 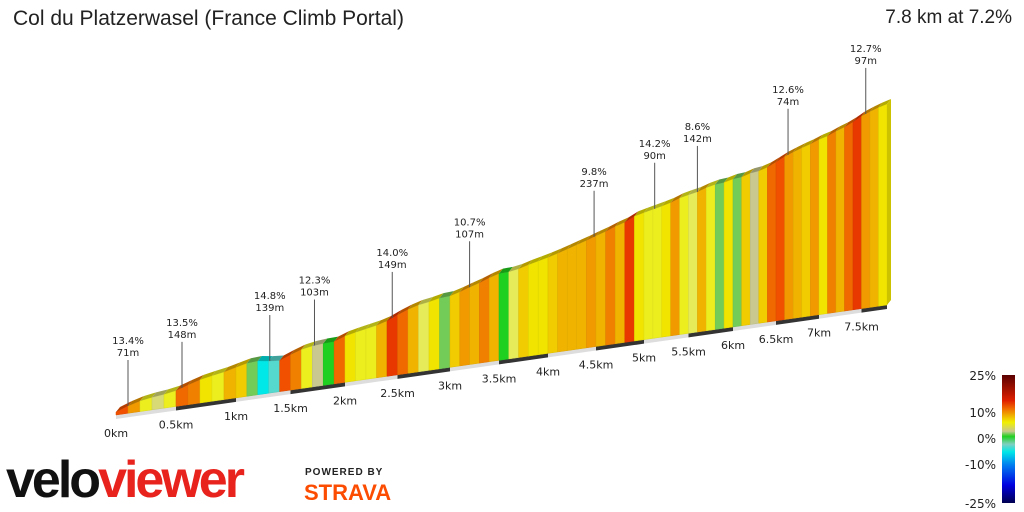 I want to click on legend-label: 25%, so click(x=982, y=376).